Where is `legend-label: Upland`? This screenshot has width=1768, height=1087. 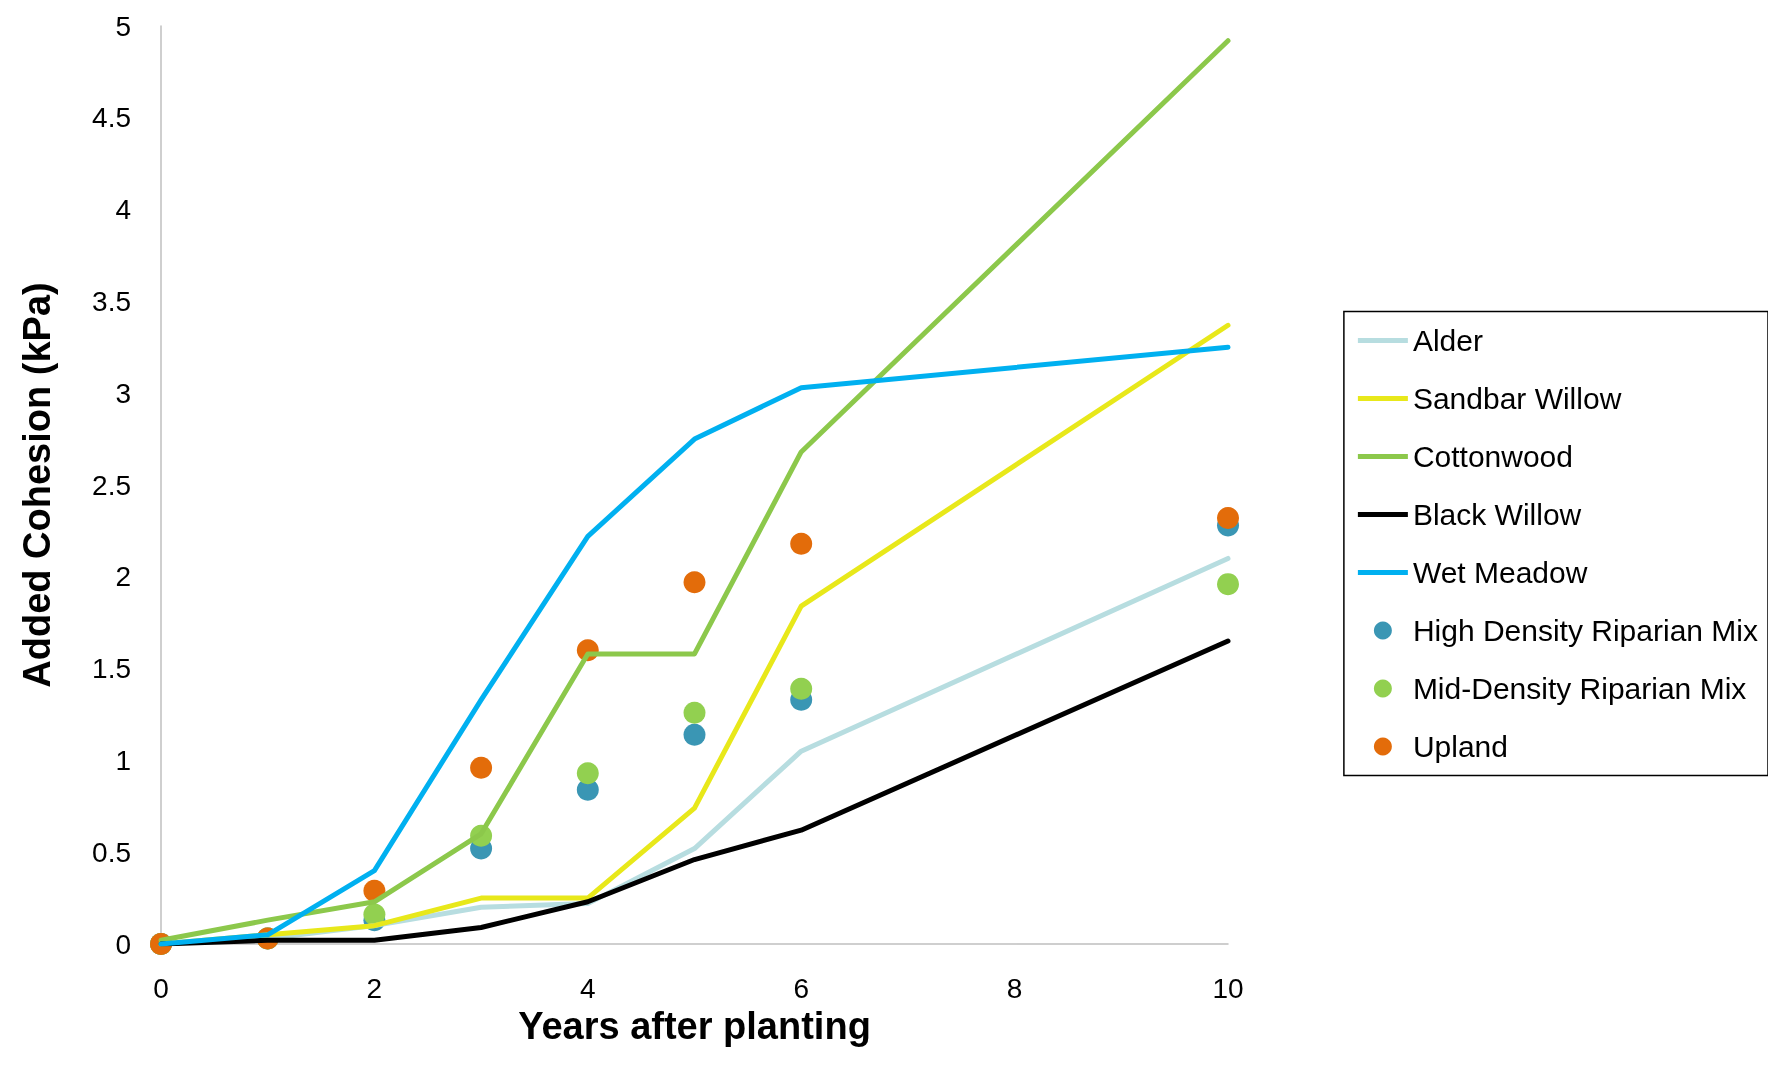
legend-label: Upland is located at coordinates (1460, 746).